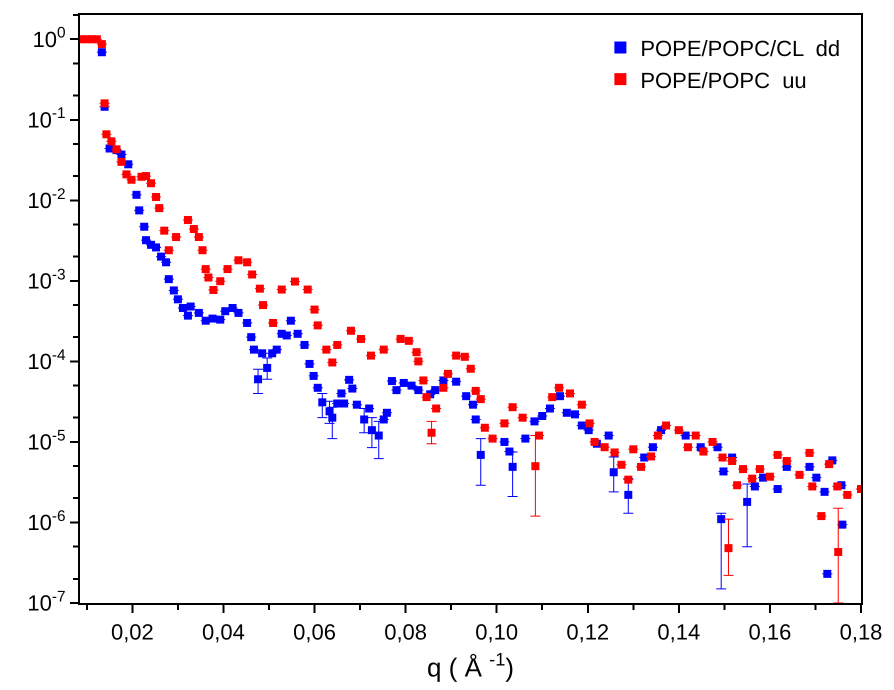 This screenshot has height=690, width=894. What do you see at coordinates (46, 360) in the screenshot?
I see `y-tick-label: 10$^{-4}$` at bounding box center [46, 360].